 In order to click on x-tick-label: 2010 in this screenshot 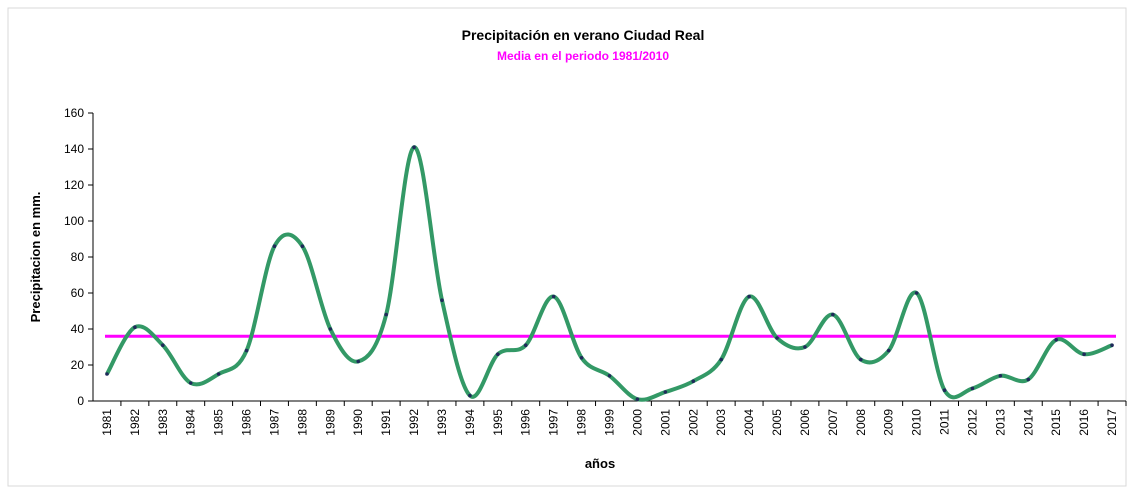, I will do `click(917, 422)`.